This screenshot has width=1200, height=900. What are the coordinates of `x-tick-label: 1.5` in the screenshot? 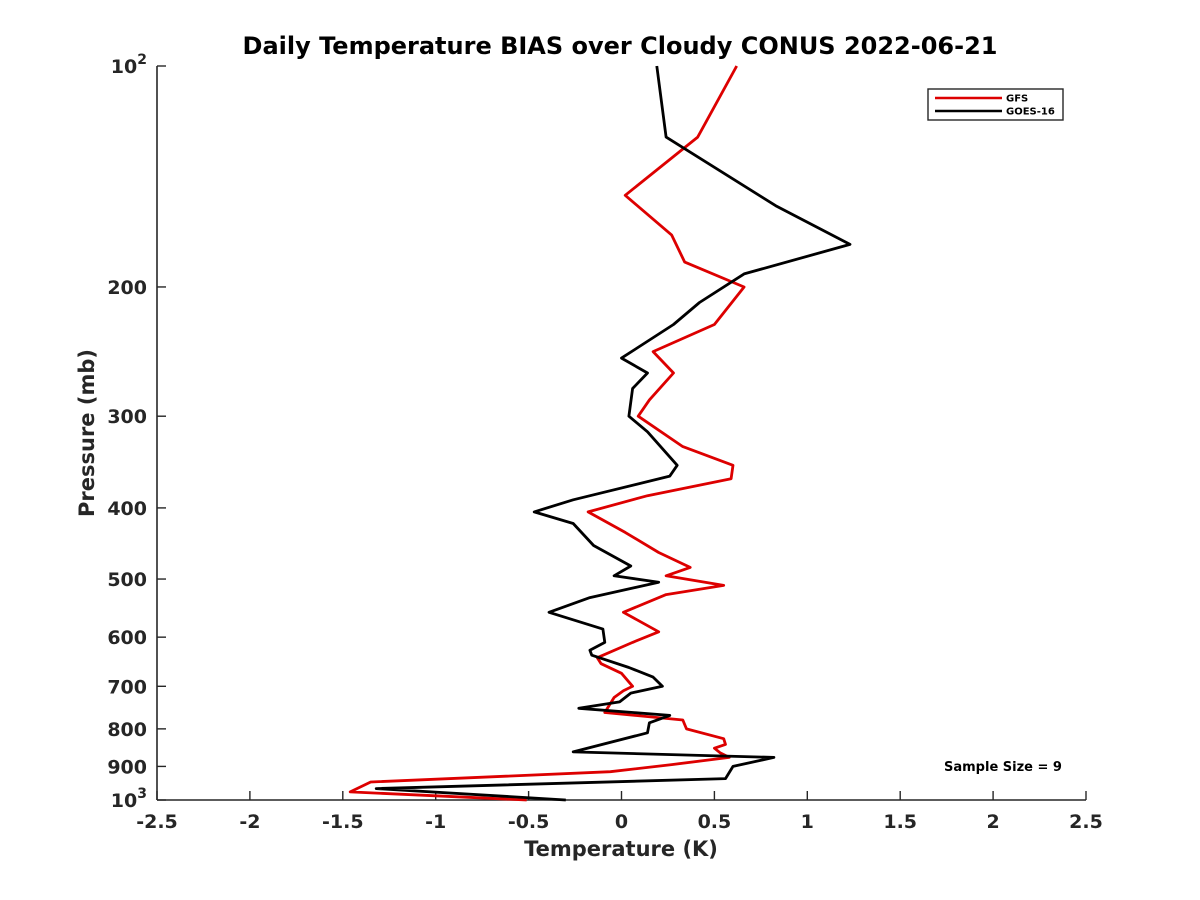 It's located at (900, 822).